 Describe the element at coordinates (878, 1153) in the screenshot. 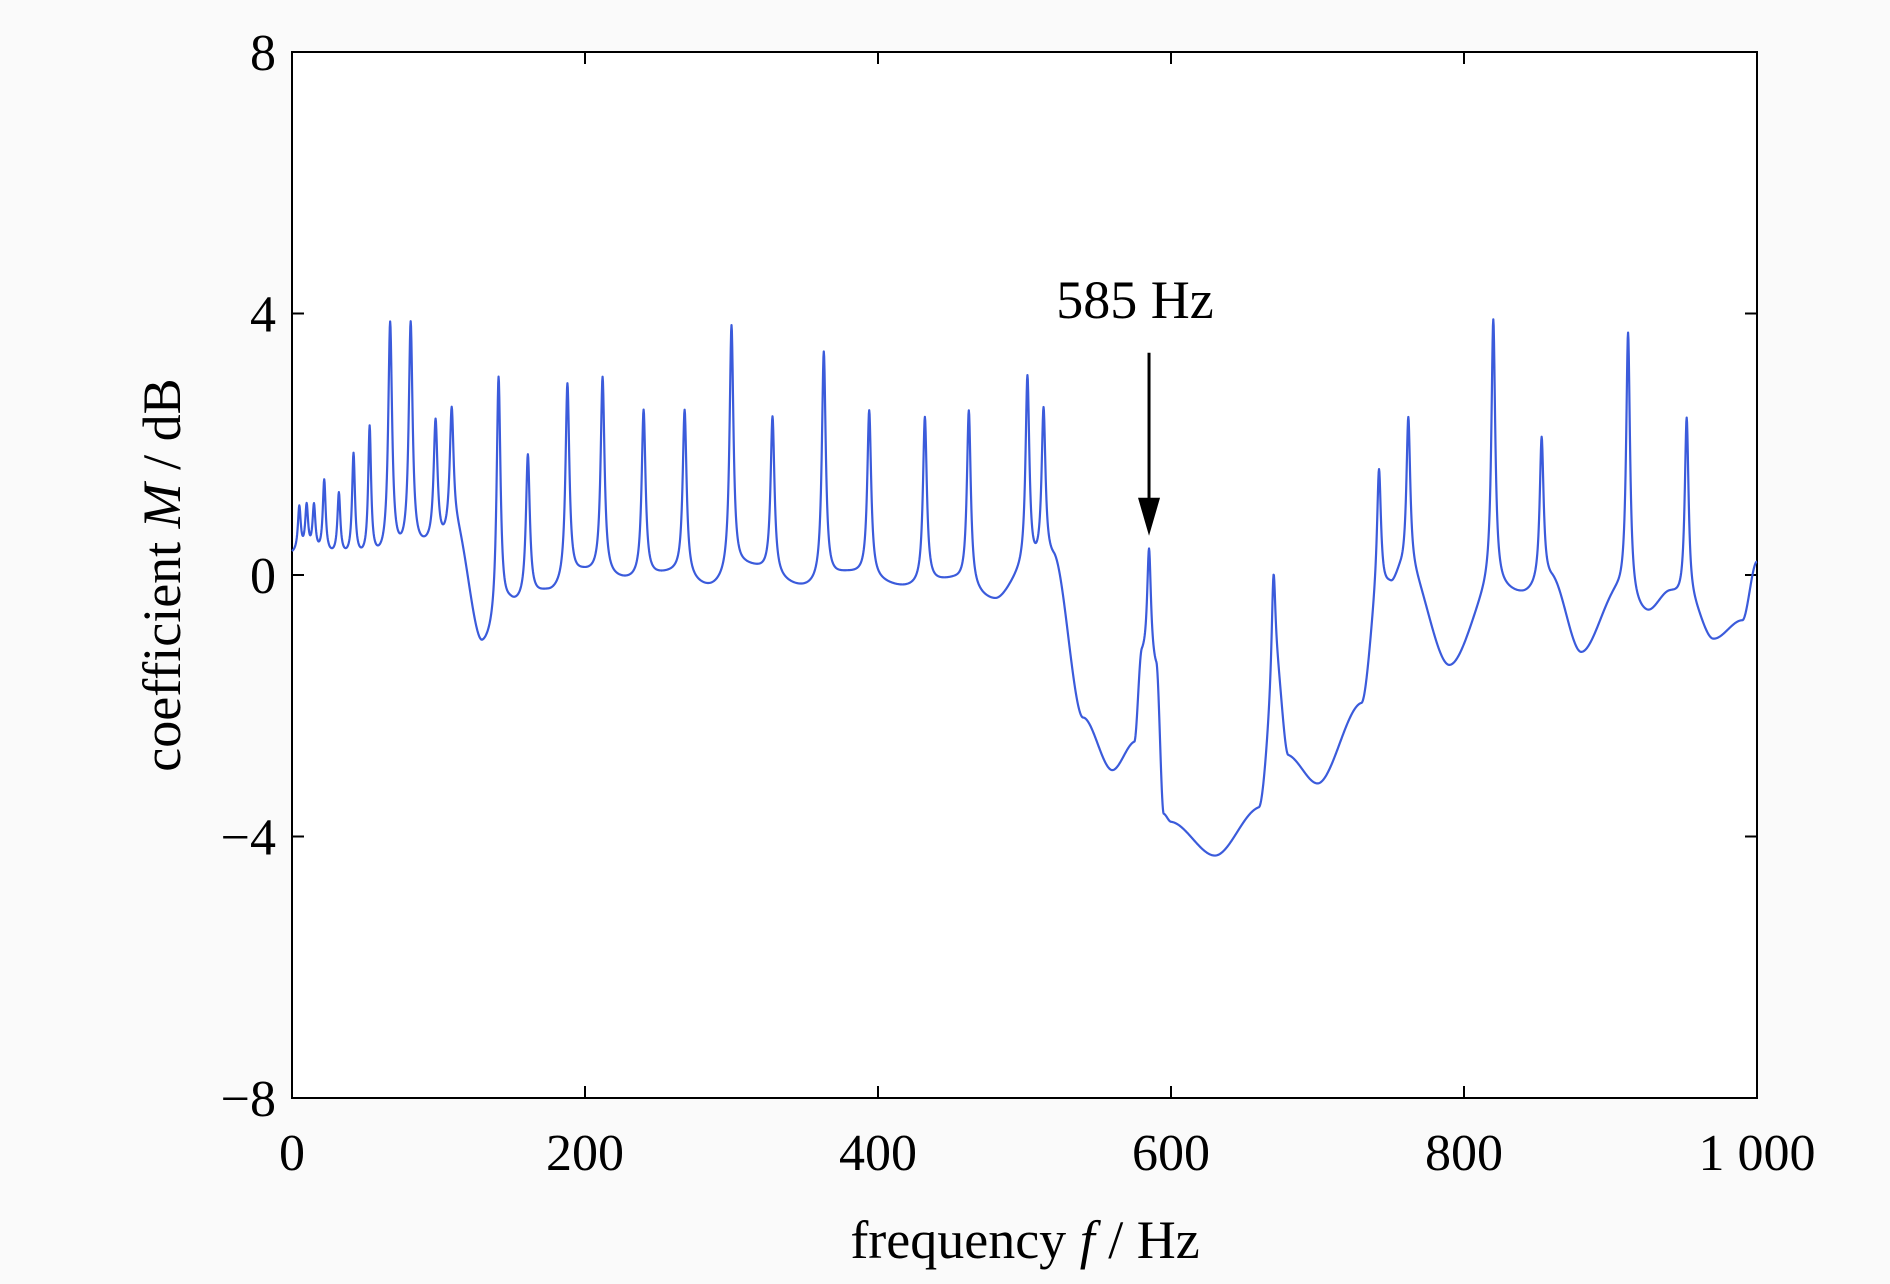

I see `x-tick-label: 400` at that location.